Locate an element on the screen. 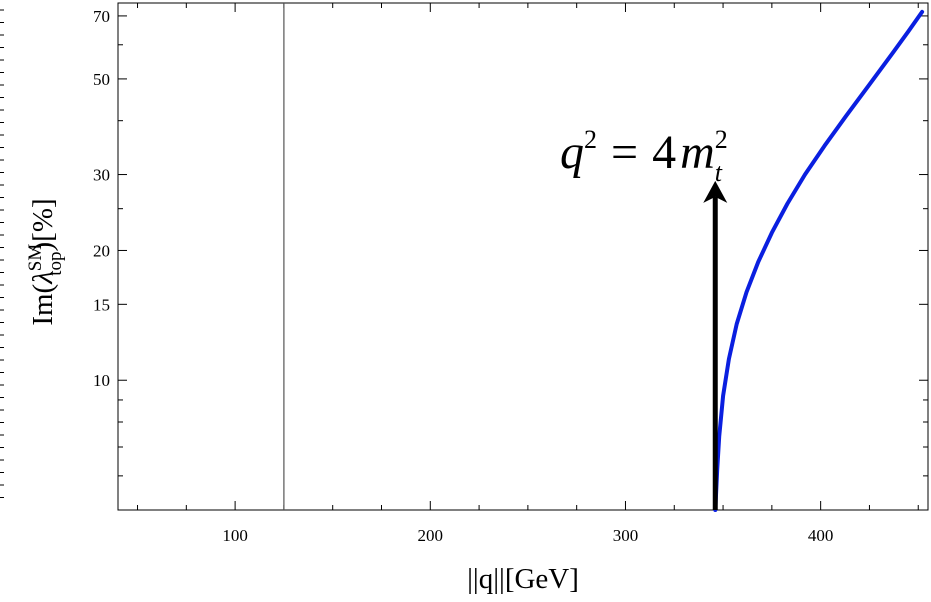  annotation-m-subscript: t is located at coordinates (719, 172).